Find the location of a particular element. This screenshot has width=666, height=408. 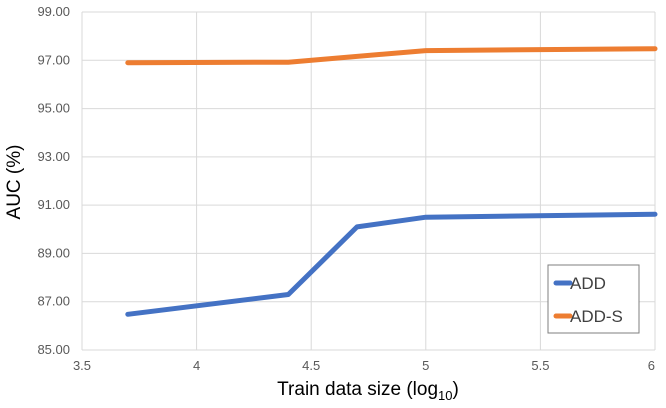

y-axis-title: AUC (%) is located at coordinates (14, 182).